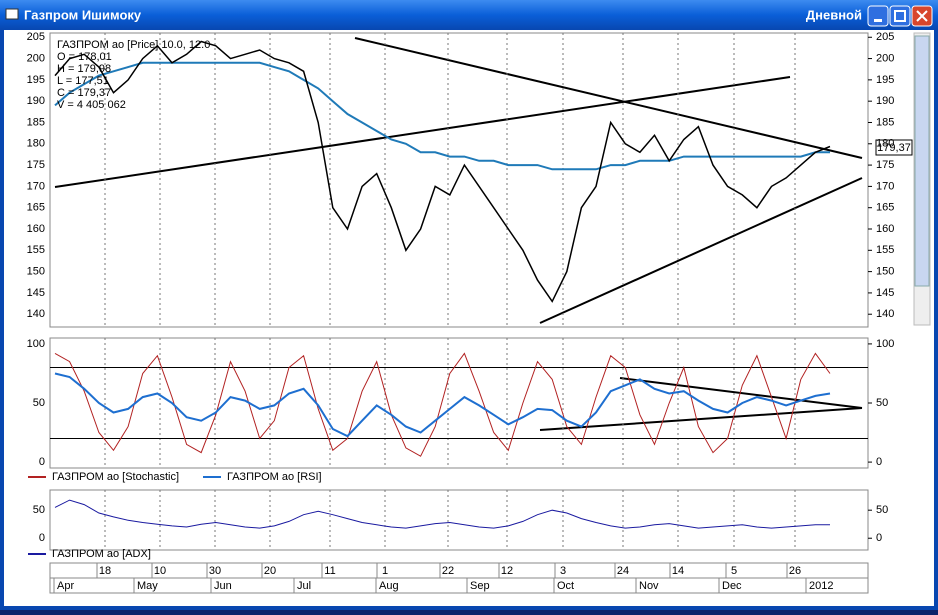 This screenshot has height=615, width=938. I want to click on moving-average, so click(442, 116).